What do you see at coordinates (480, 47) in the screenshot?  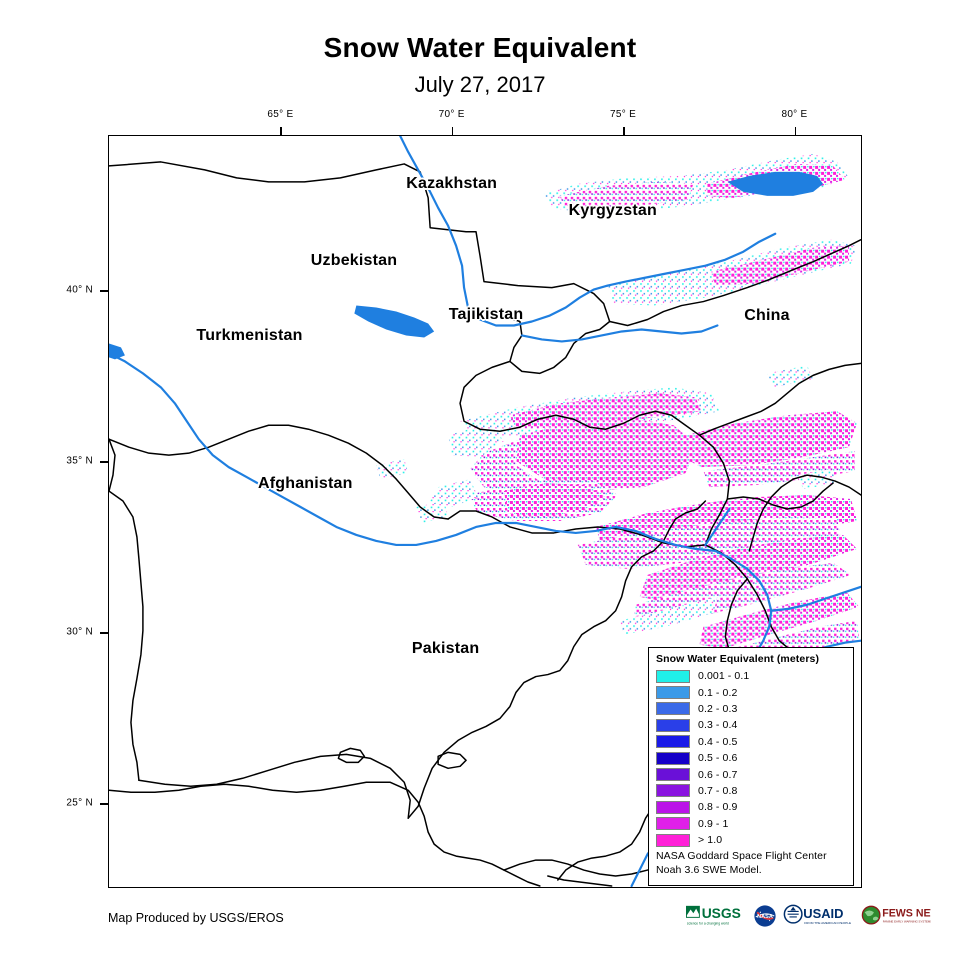 I see `page-title: Snow Water Equivalent` at bounding box center [480, 47].